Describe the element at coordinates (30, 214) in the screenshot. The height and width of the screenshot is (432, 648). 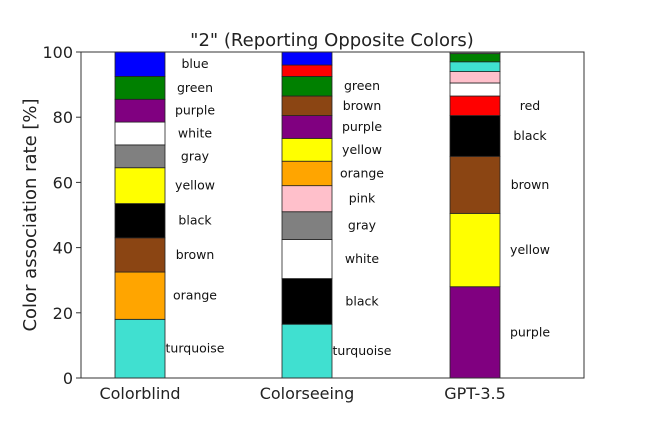
I see `y-axis-label: Color association rate [%]` at that location.